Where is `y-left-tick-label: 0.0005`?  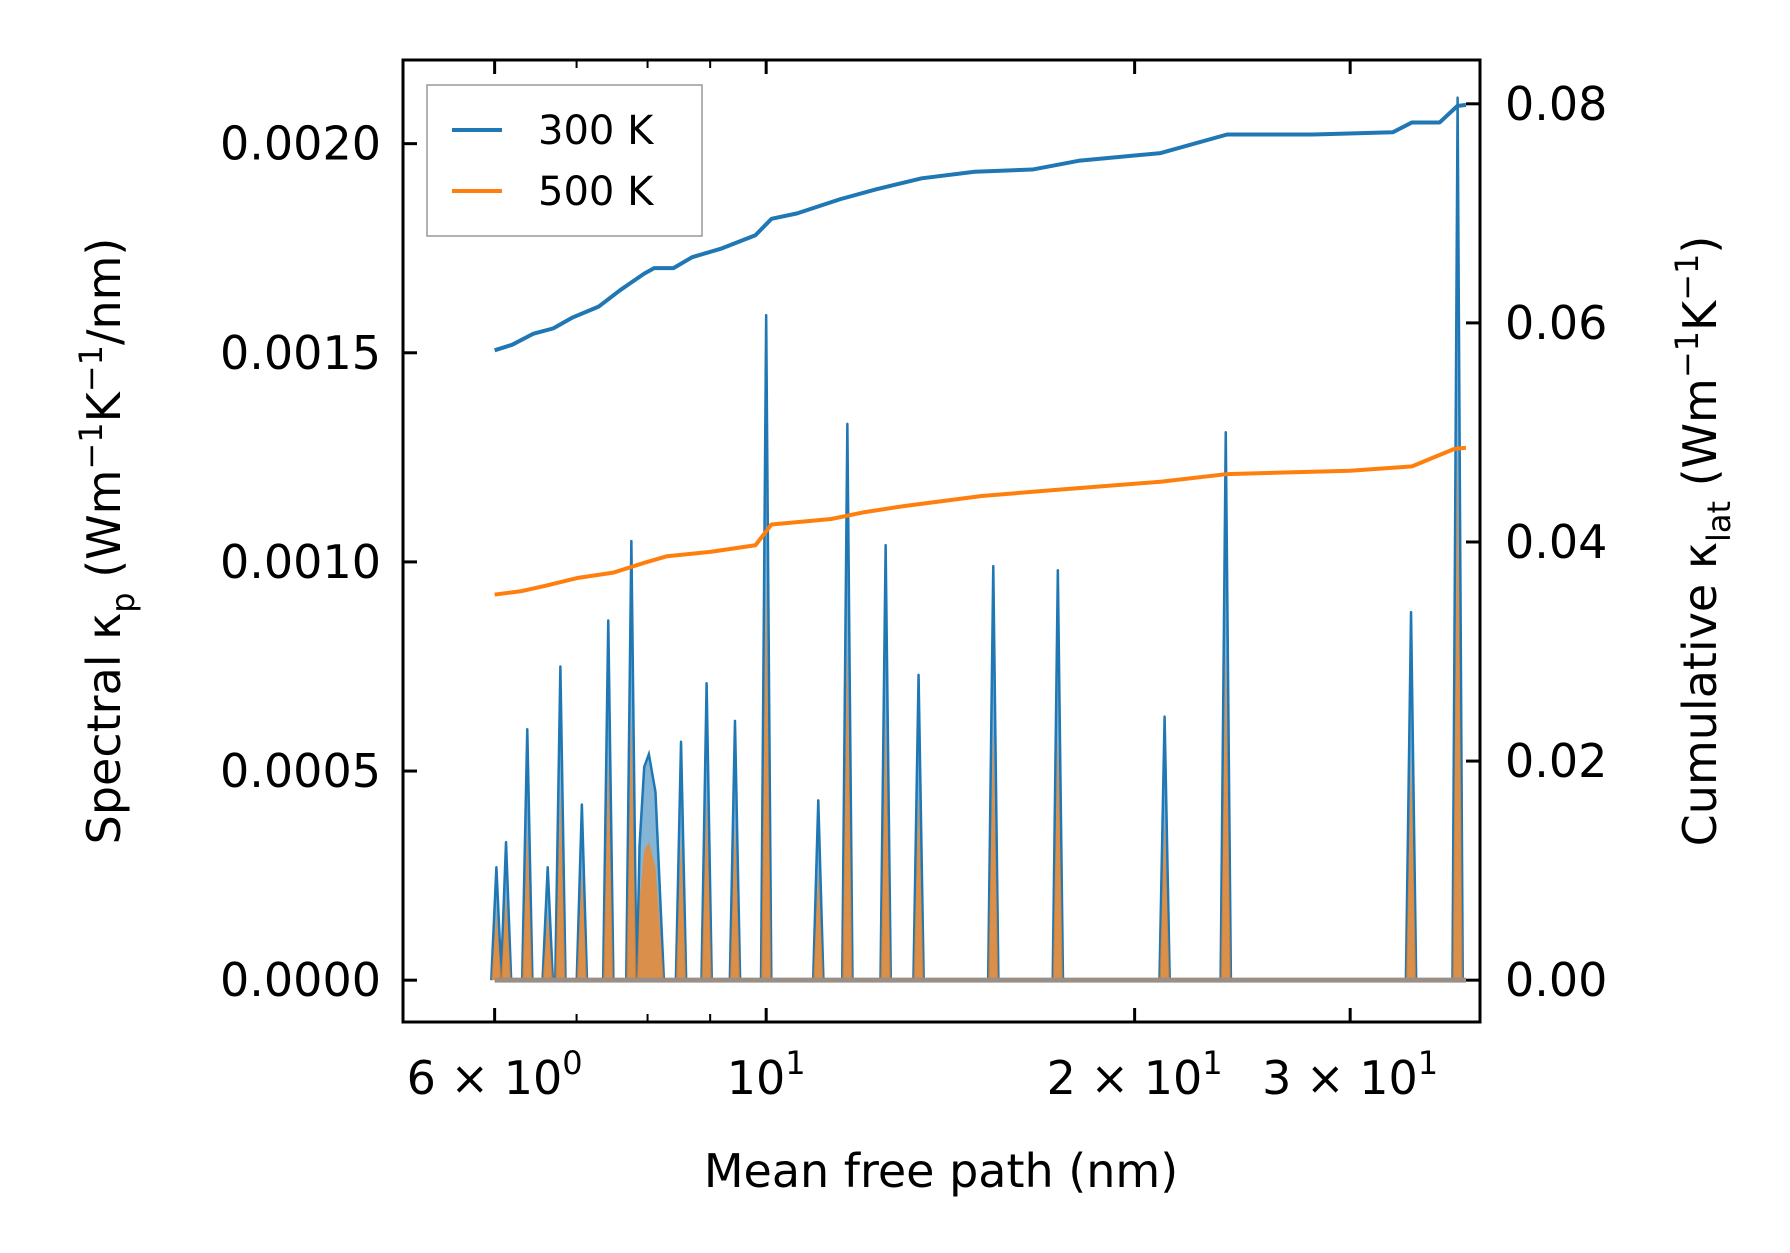 y-left-tick-label: 0.0005 is located at coordinates (300, 771).